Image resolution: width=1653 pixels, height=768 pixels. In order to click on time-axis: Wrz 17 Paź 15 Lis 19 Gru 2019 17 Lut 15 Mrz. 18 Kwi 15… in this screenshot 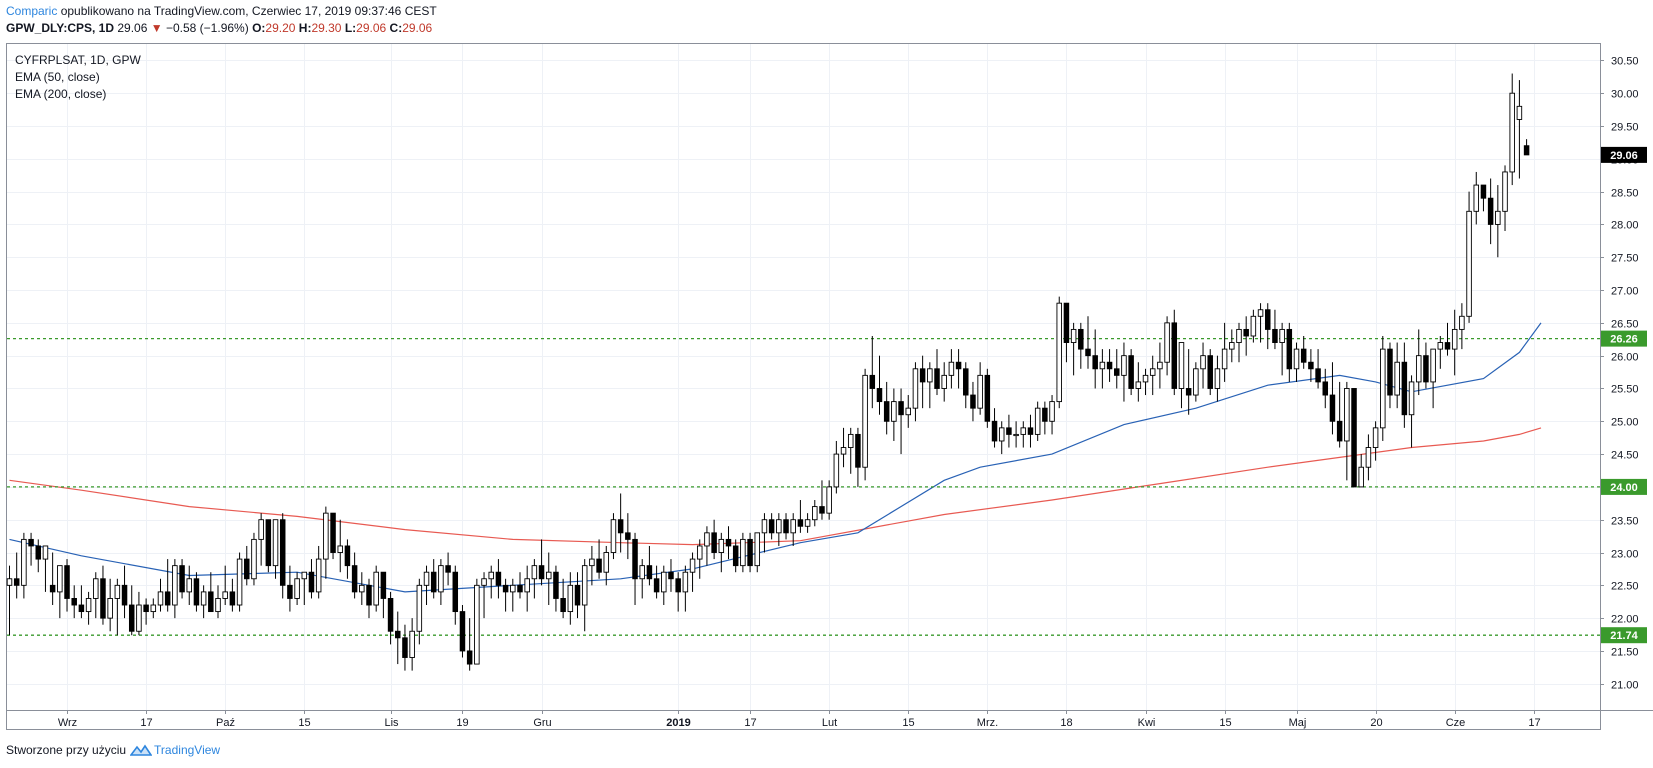, I will do `click(799, 719)`.